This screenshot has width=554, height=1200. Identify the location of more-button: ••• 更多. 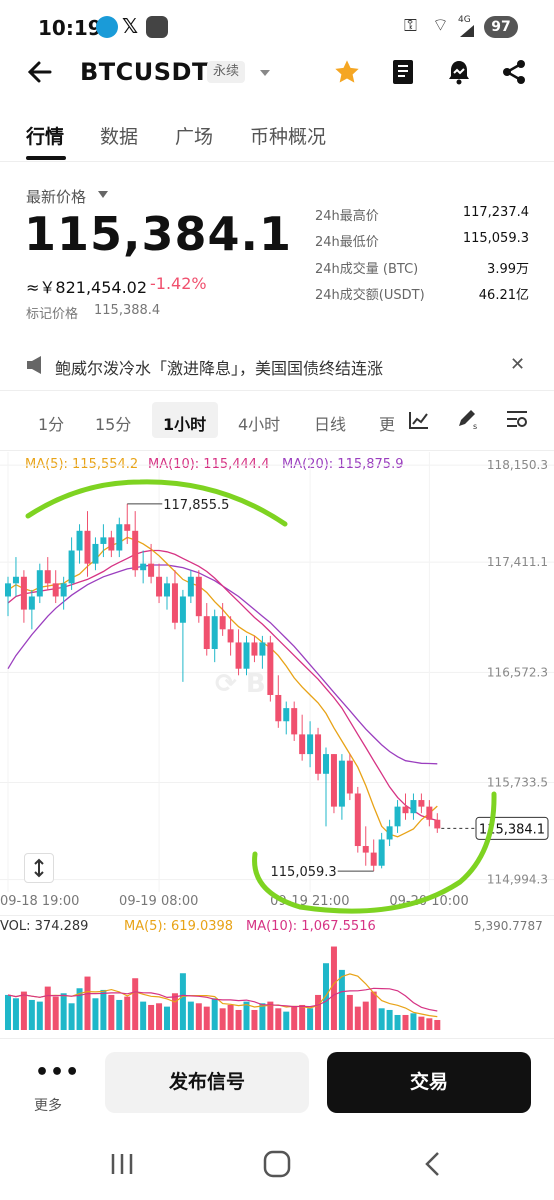
(52, 1088).